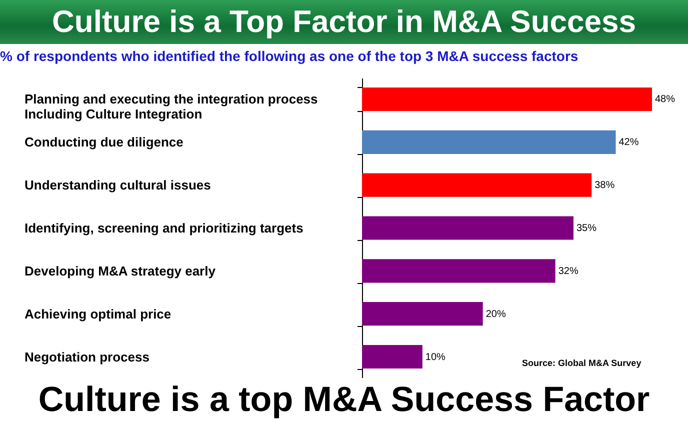 The image size is (688, 432). I want to click on y-tick-label: Identifying, screening and prioritizing targets, so click(164, 228).